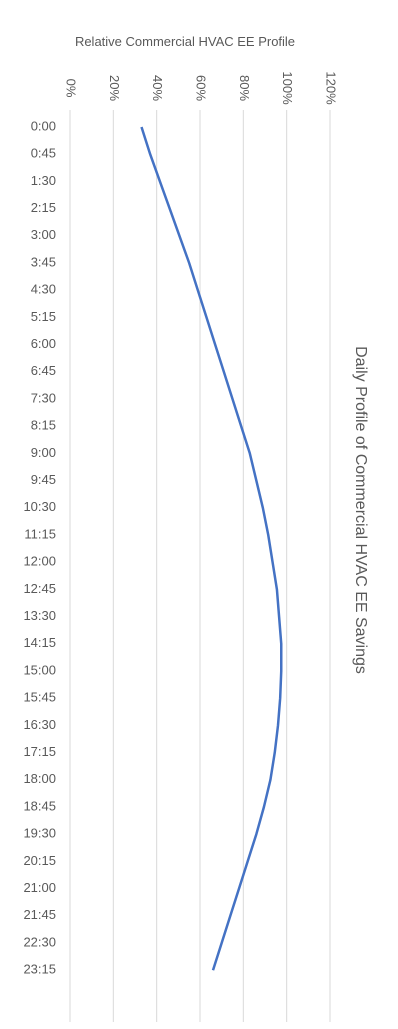  I want to click on x-tick-label: 1:30, so click(43, 180).